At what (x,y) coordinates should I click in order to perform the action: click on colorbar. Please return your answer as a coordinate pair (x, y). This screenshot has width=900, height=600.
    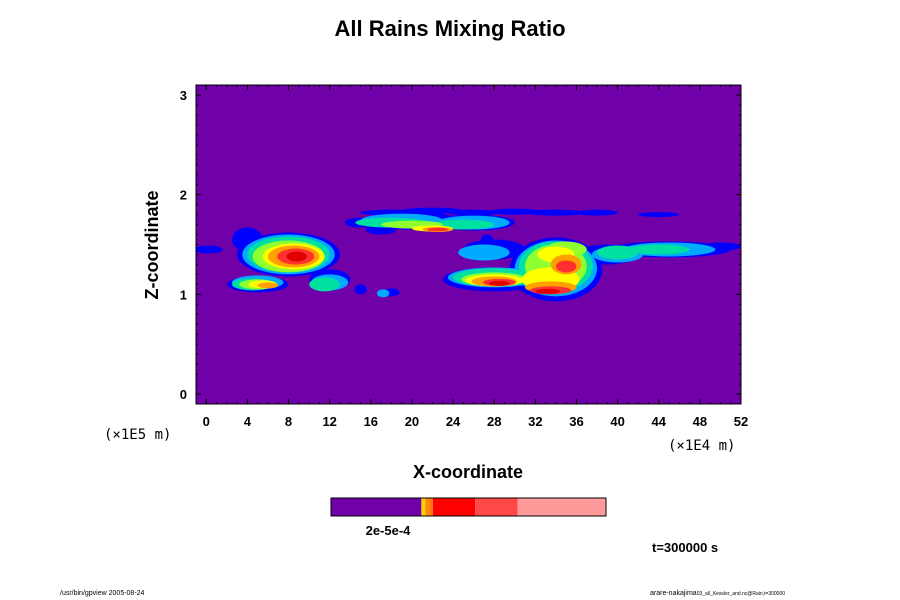
    Looking at the image, I should click on (468, 507).